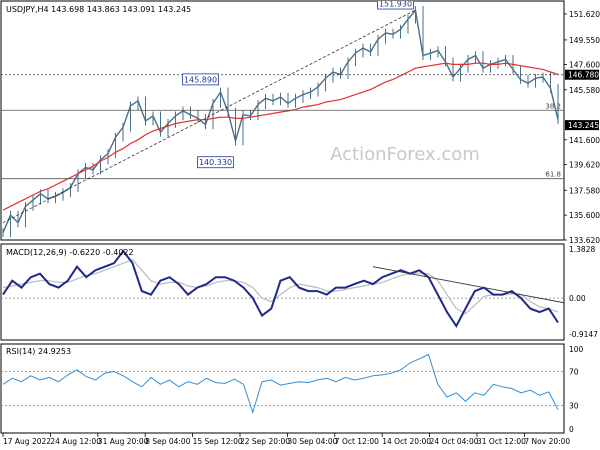 The width and height of the screenshot is (600, 450). What do you see at coordinates (265, 441) in the screenshot?
I see `x-tick-label: 22 Sep 20:00` at bounding box center [265, 441].